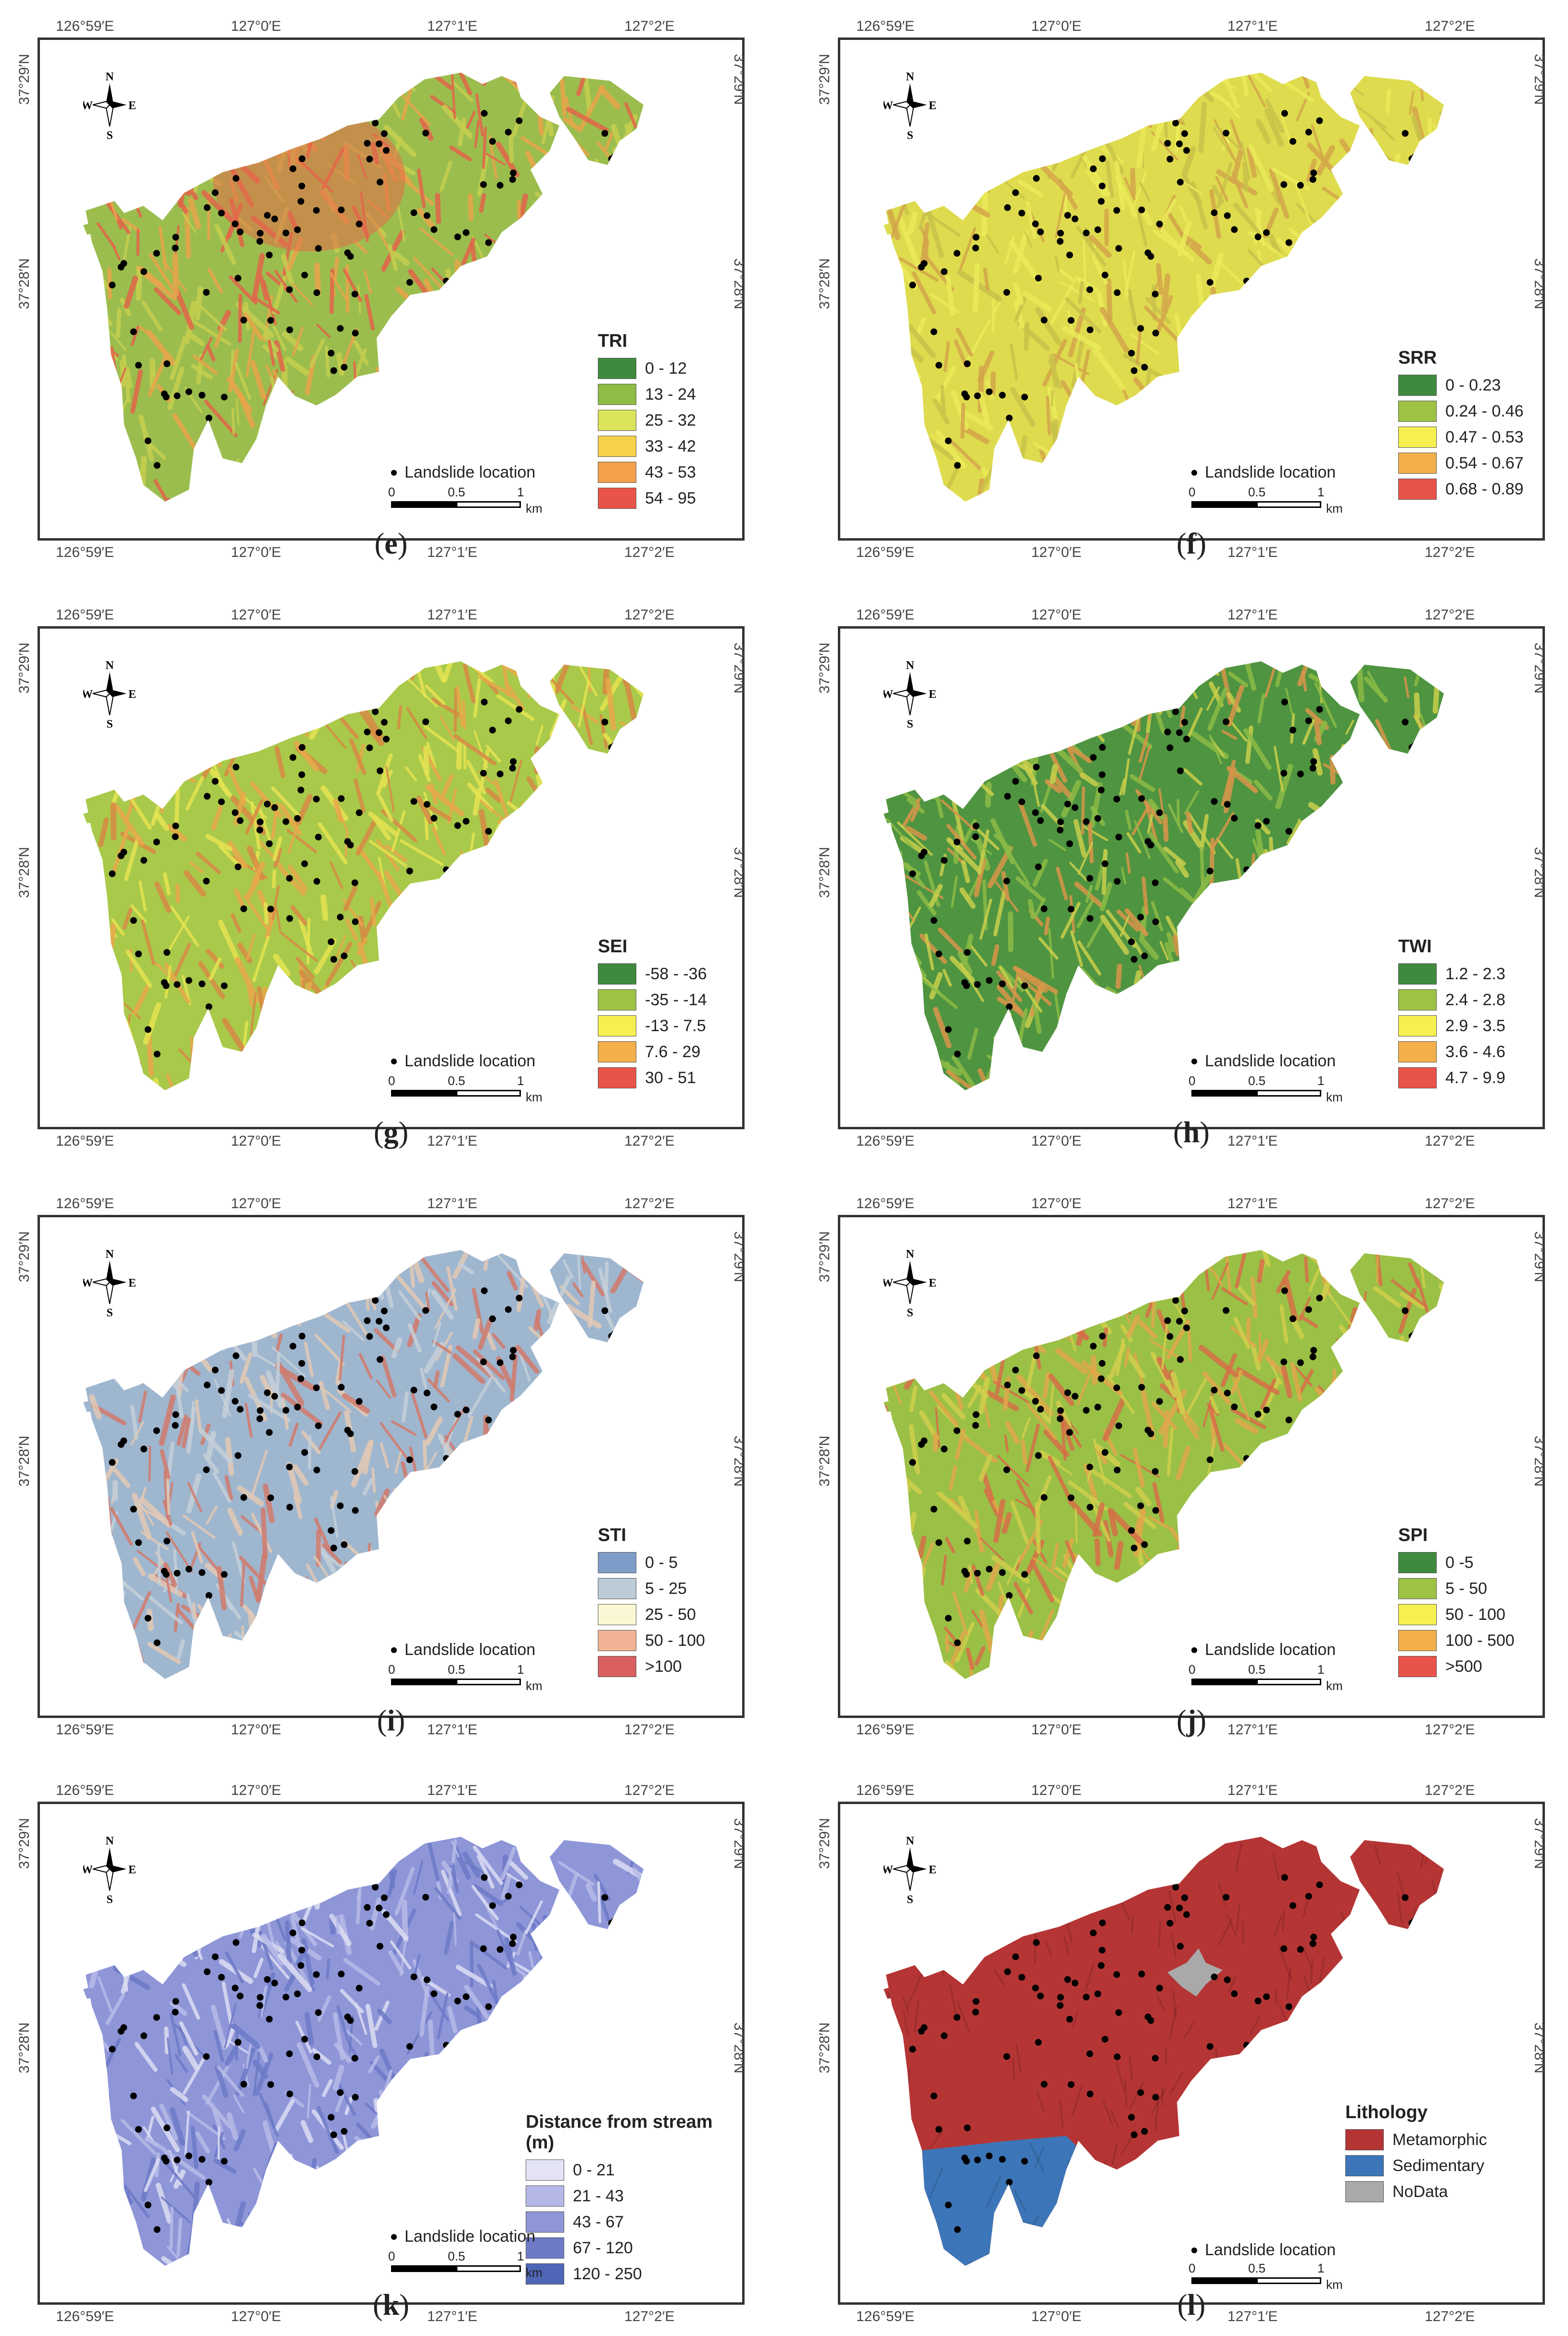 The image size is (1568, 2336). What do you see at coordinates (932, 106) in the screenshot?
I see `svg-text: E` at bounding box center [932, 106].